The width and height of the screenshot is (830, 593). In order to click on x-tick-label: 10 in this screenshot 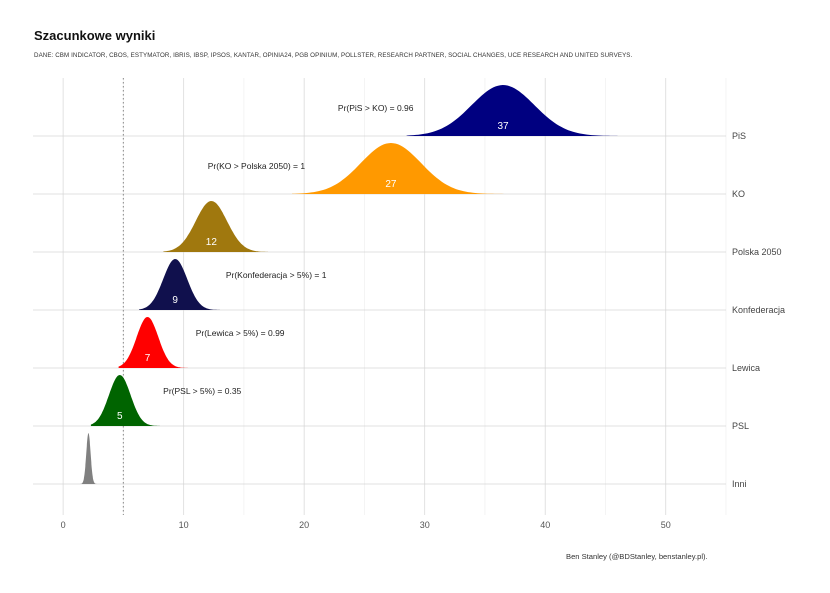, I will do `click(184, 525)`.